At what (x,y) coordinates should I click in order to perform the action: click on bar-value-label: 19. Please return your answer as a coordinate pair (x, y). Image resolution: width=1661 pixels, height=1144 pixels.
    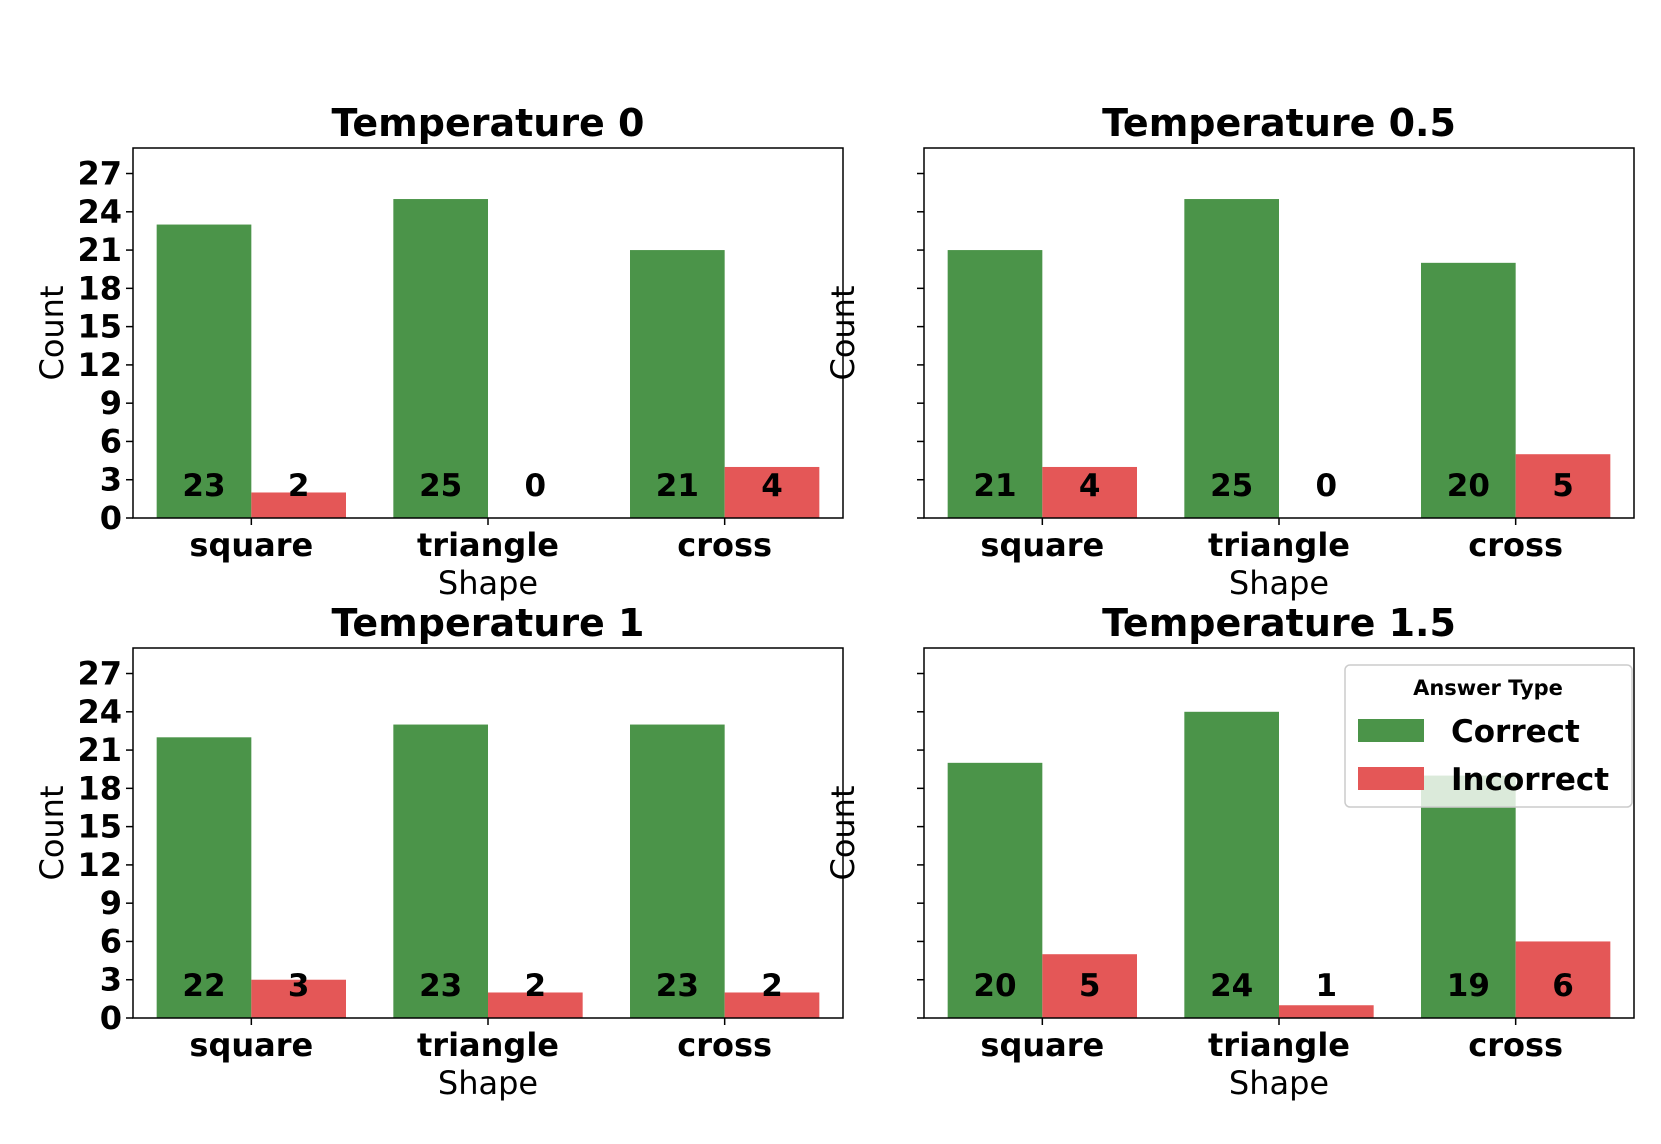
    Looking at the image, I should click on (1468, 986).